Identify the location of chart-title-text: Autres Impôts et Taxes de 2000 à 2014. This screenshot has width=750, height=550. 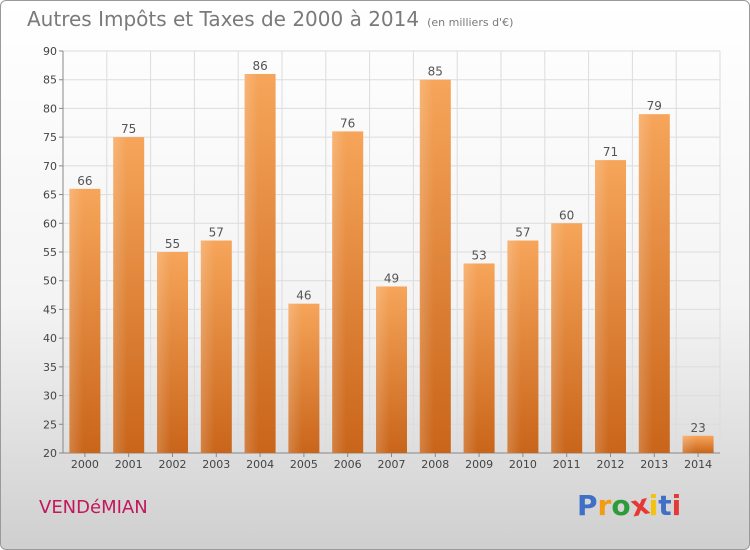
(223, 19).